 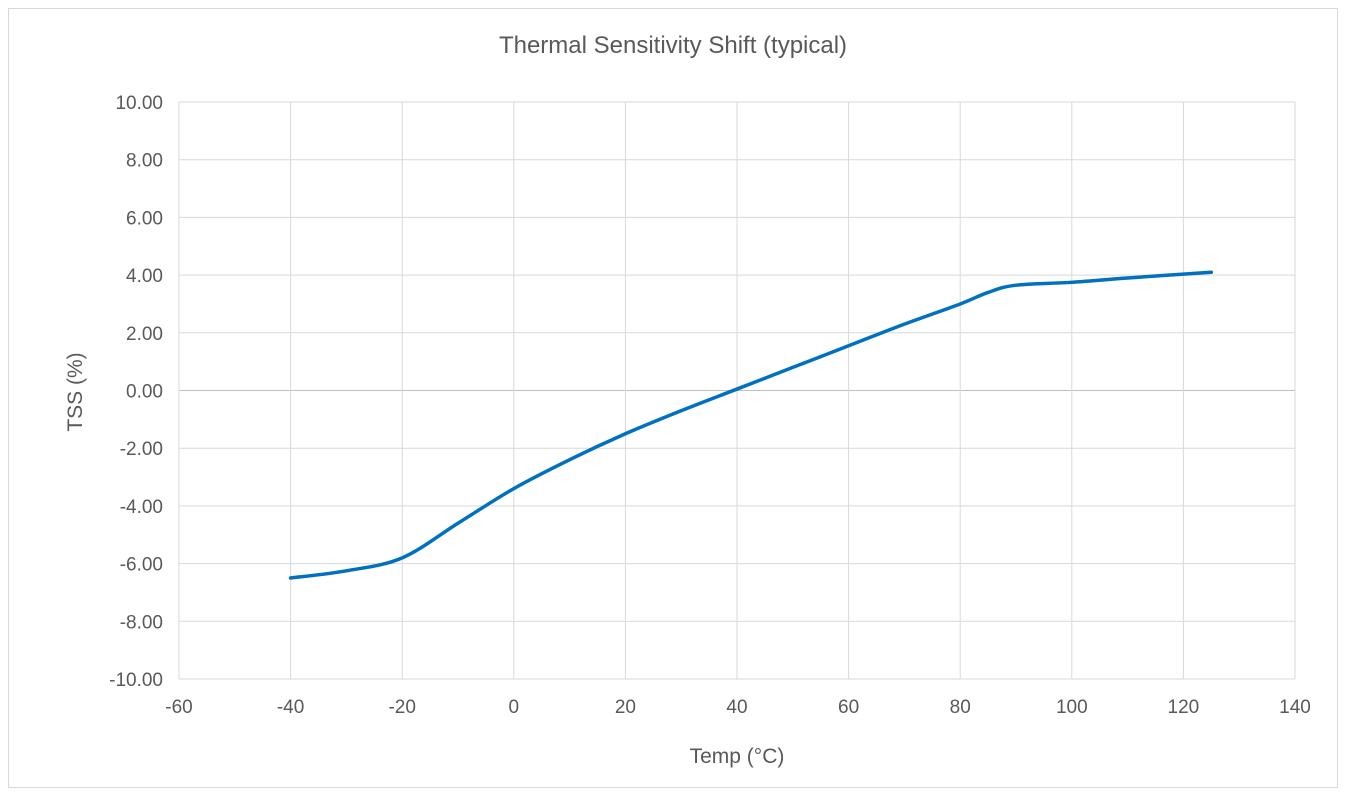 I want to click on x-tick-label: 40, so click(x=736, y=707).